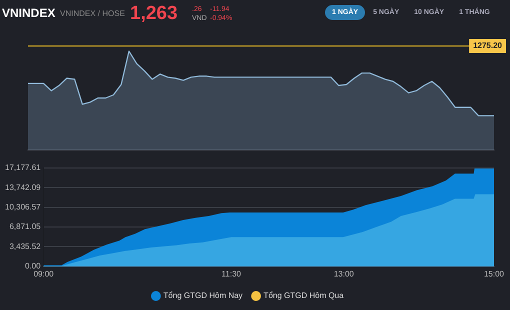 This screenshot has height=310, width=510. I want to click on legend-label: Tổng GTGD Hôm Qua, so click(304, 295).